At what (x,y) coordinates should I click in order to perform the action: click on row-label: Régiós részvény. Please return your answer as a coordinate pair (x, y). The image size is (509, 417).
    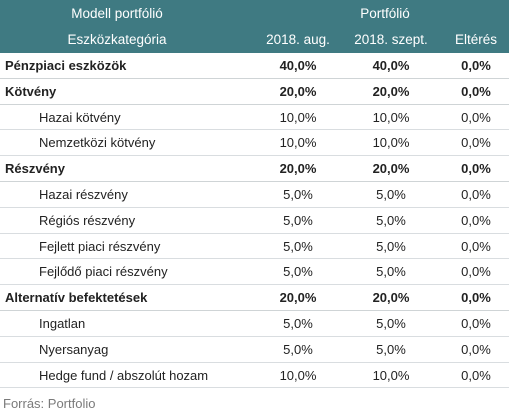
    Looking at the image, I should click on (87, 220).